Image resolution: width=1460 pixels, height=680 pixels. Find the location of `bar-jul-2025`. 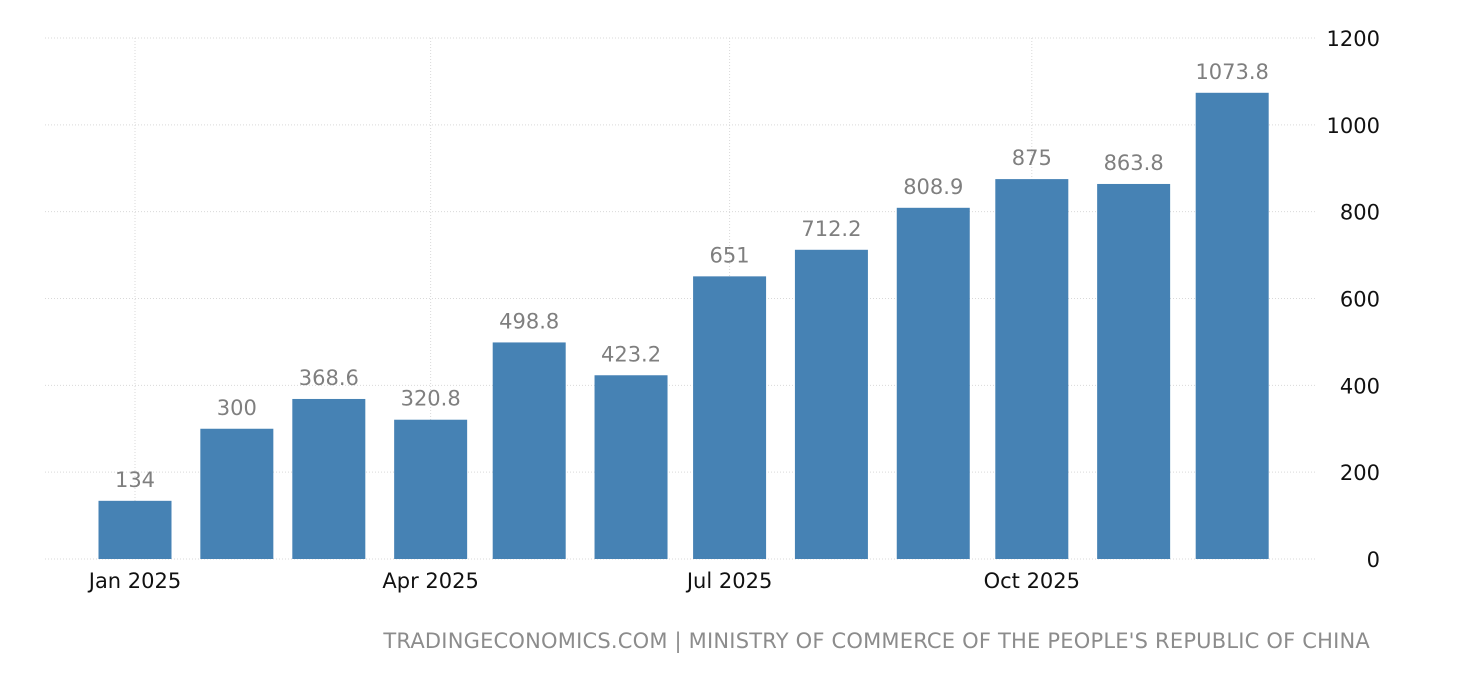

bar-jul-2025 is located at coordinates (730, 417).